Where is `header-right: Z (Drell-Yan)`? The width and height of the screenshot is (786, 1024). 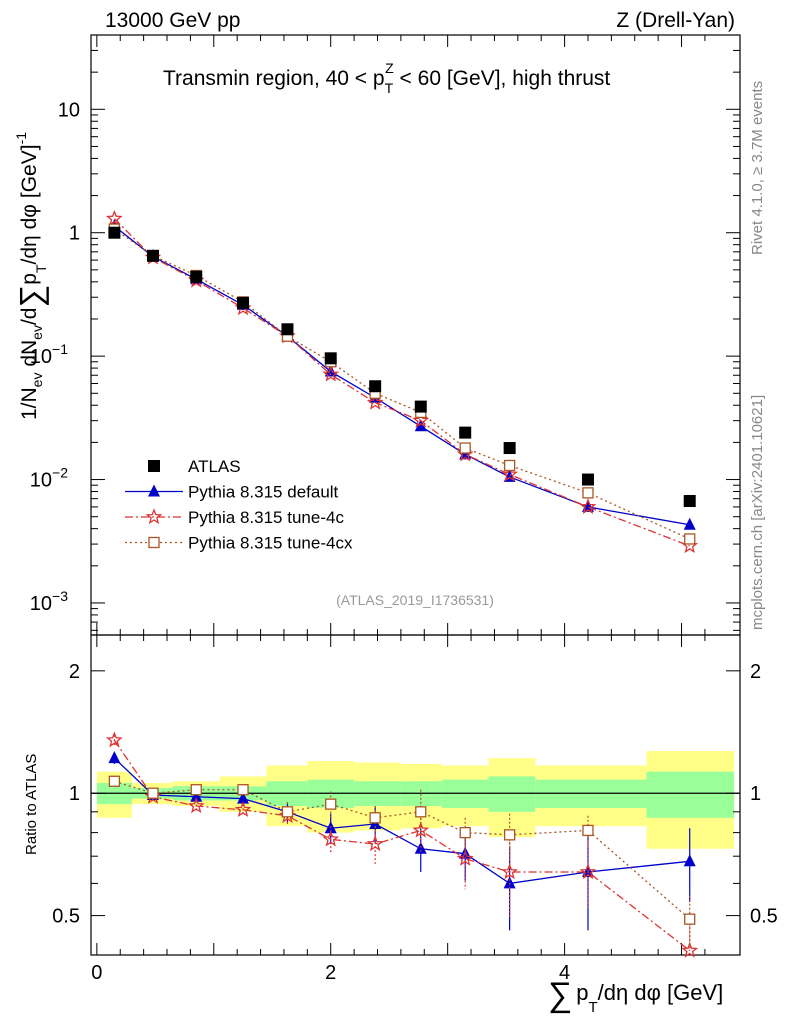
header-right: Z (Drell-Yan) is located at coordinates (675, 20).